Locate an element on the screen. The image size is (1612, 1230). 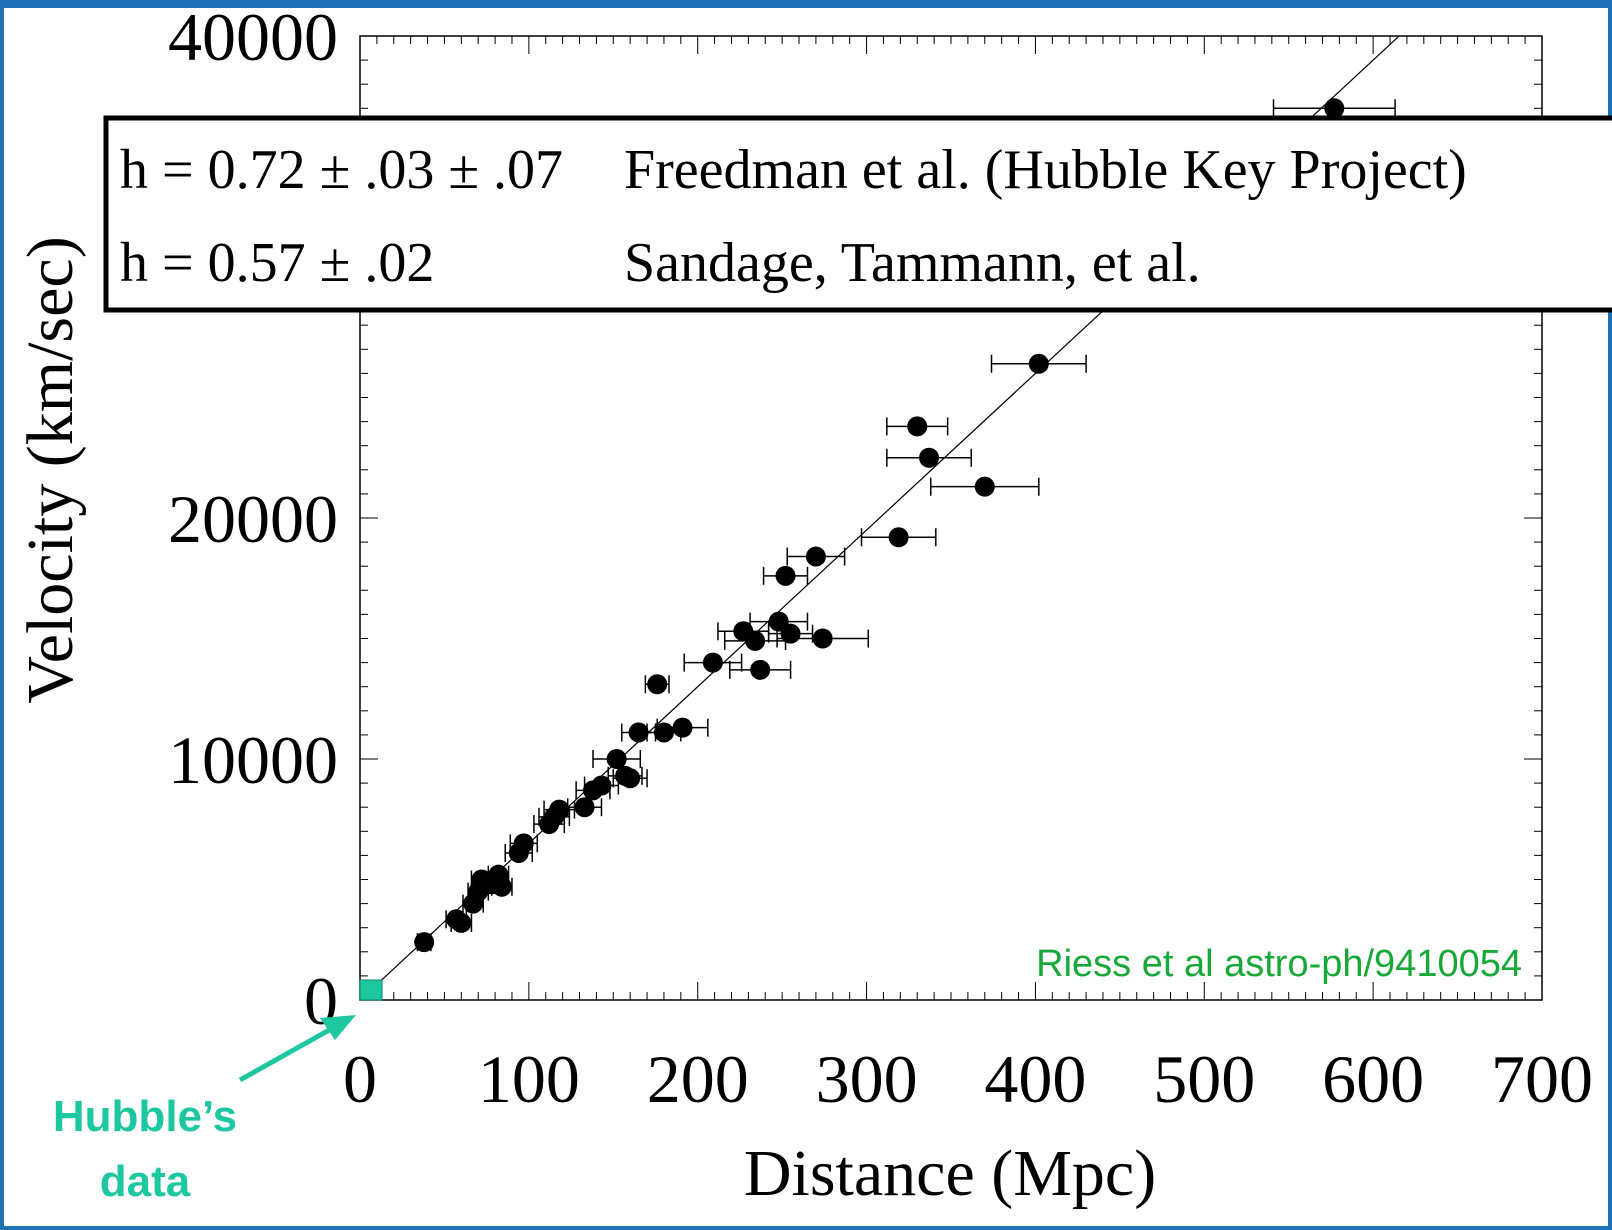
x-axis-label: Distance (Mpc) is located at coordinates (950, 1173).